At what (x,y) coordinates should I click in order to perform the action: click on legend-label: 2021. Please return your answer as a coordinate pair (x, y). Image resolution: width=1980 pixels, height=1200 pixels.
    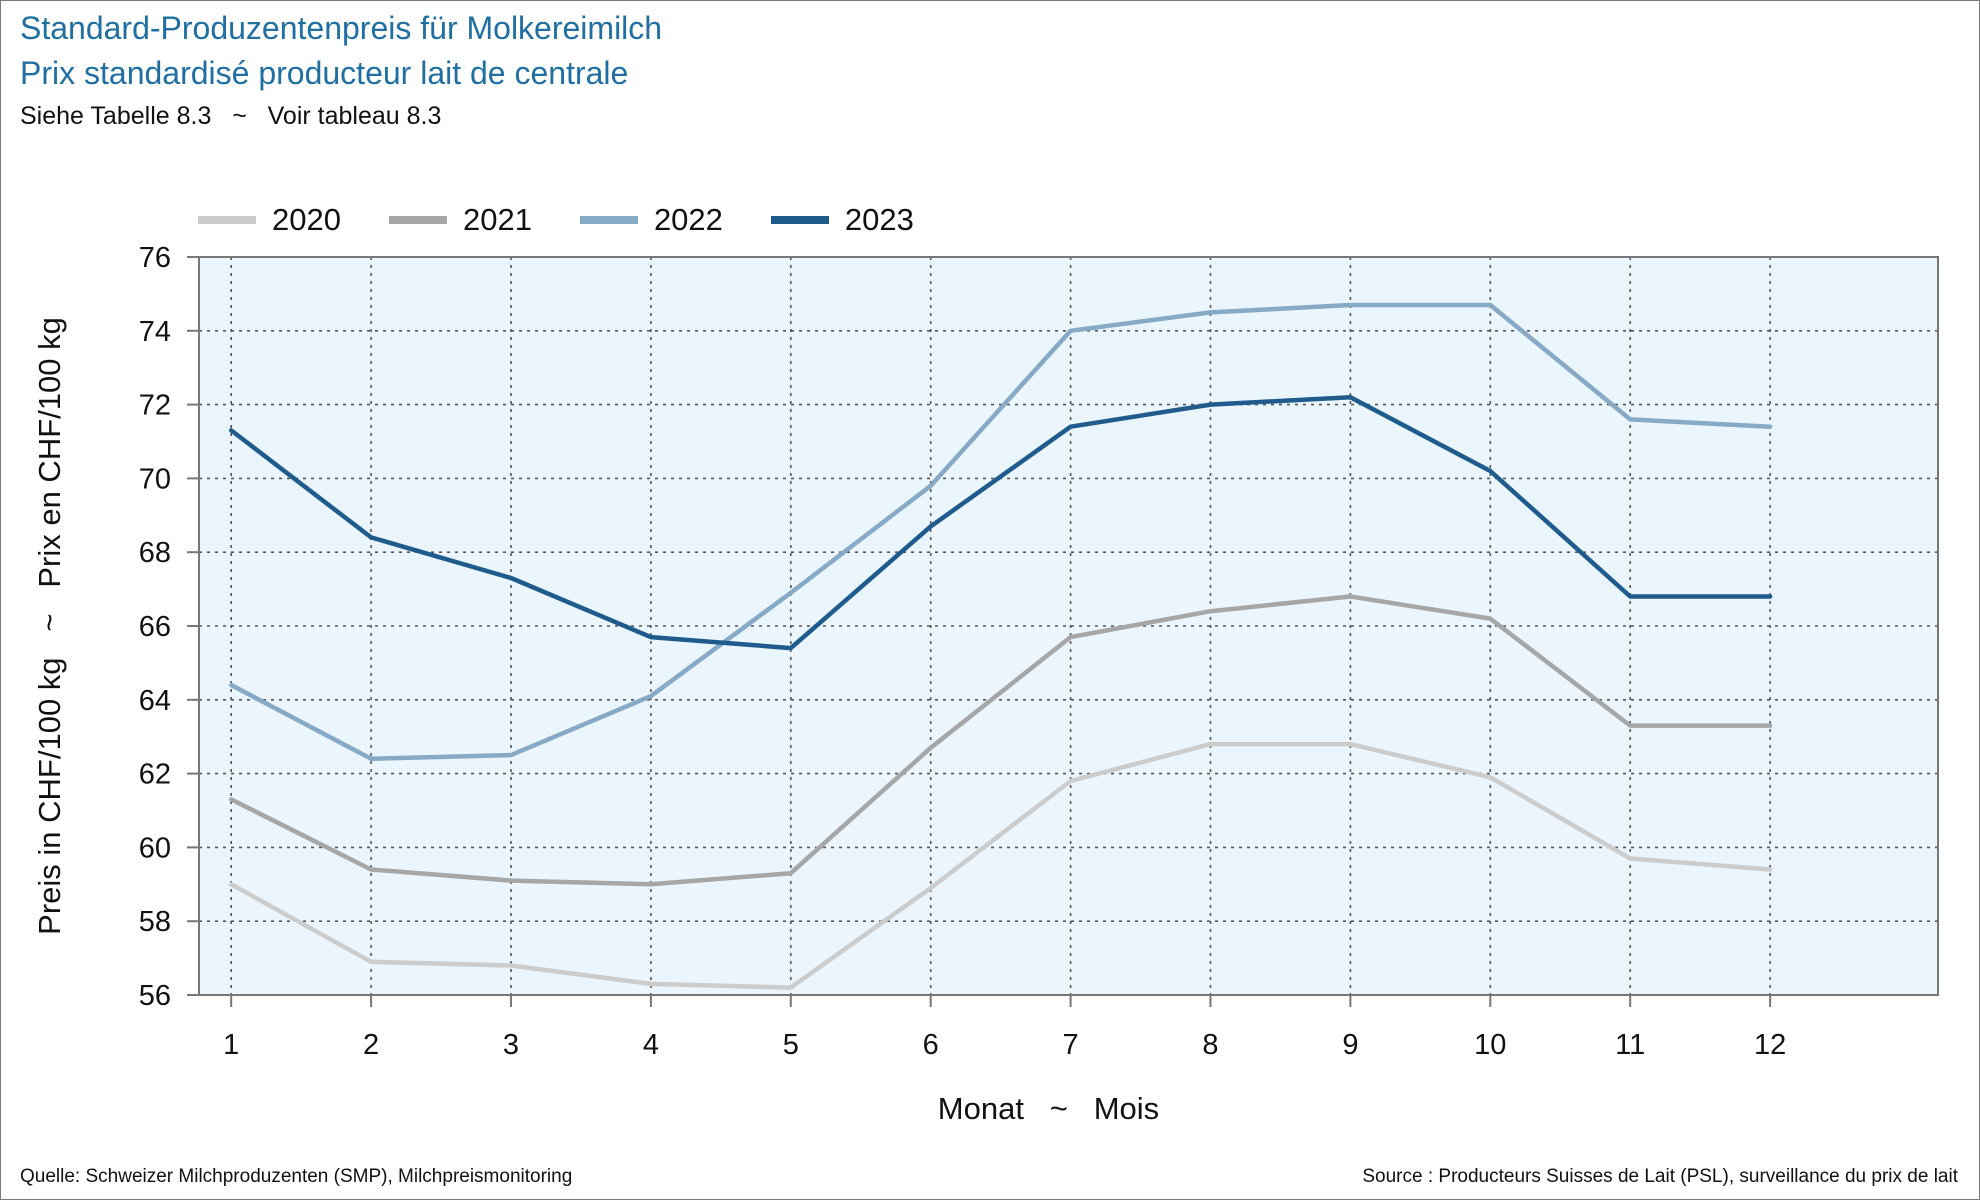
    Looking at the image, I should click on (497, 219).